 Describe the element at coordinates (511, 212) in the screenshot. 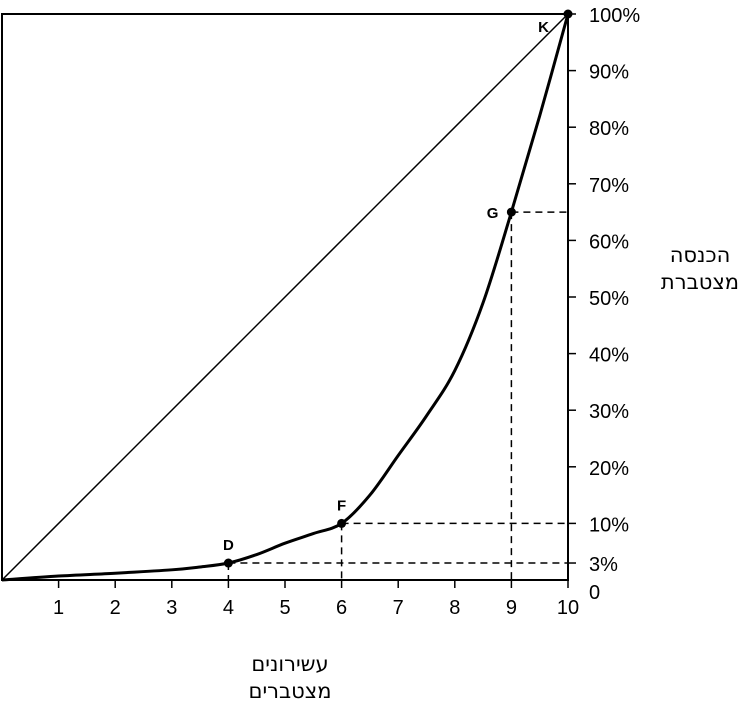

I see `point-g-marker` at that location.